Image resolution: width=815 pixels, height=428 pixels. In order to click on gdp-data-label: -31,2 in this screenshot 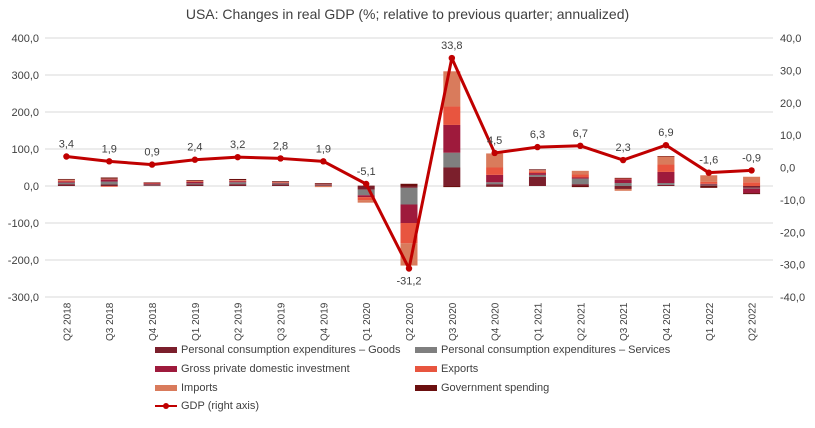, I will do `click(408, 282)`.